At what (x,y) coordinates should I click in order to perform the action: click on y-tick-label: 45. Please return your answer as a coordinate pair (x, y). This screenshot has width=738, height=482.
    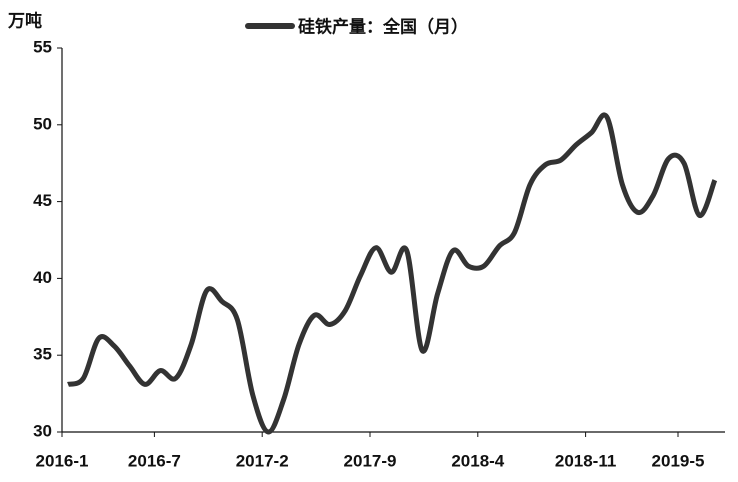
    Looking at the image, I should click on (42, 200).